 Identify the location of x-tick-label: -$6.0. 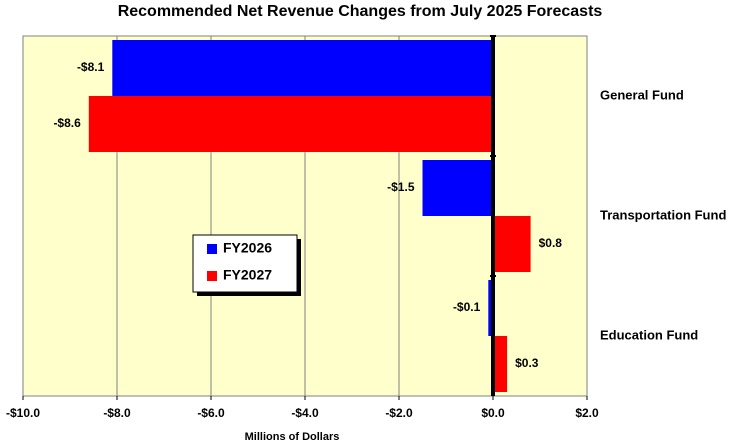
(211, 413).